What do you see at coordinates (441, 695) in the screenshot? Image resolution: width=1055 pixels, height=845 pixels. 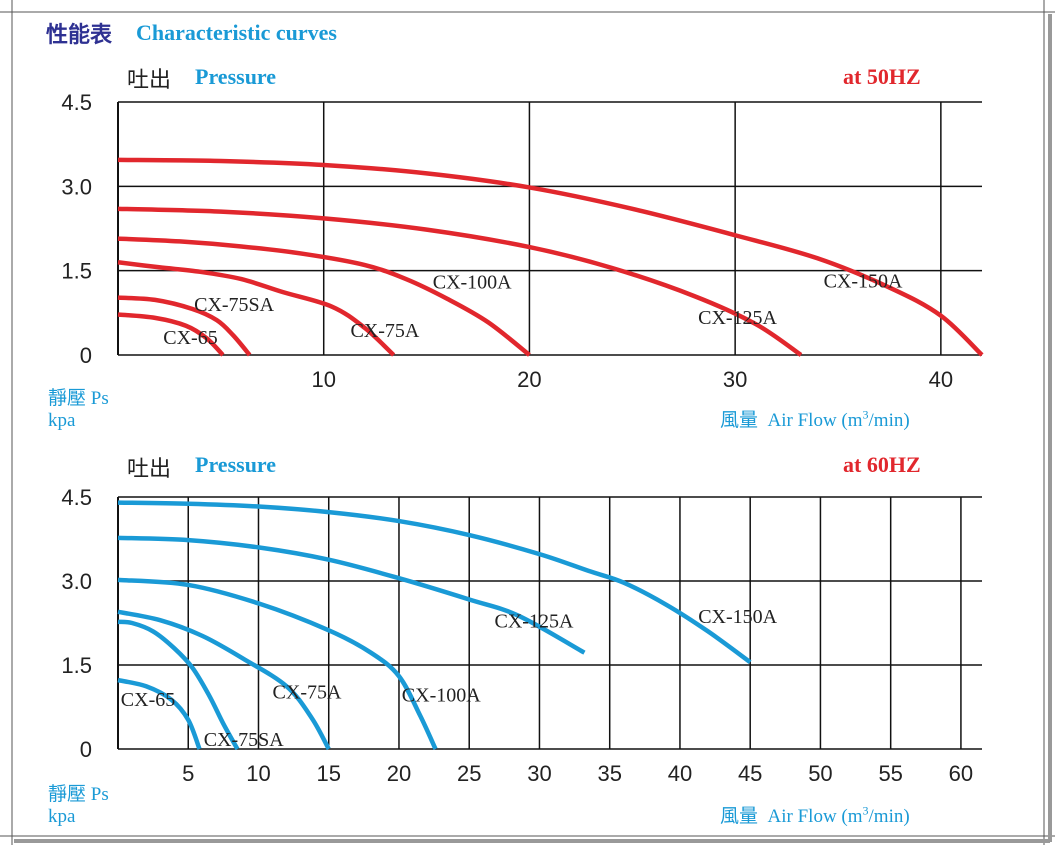 I see `chart2-label-cx-100a: CX-100A` at bounding box center [441, 695].